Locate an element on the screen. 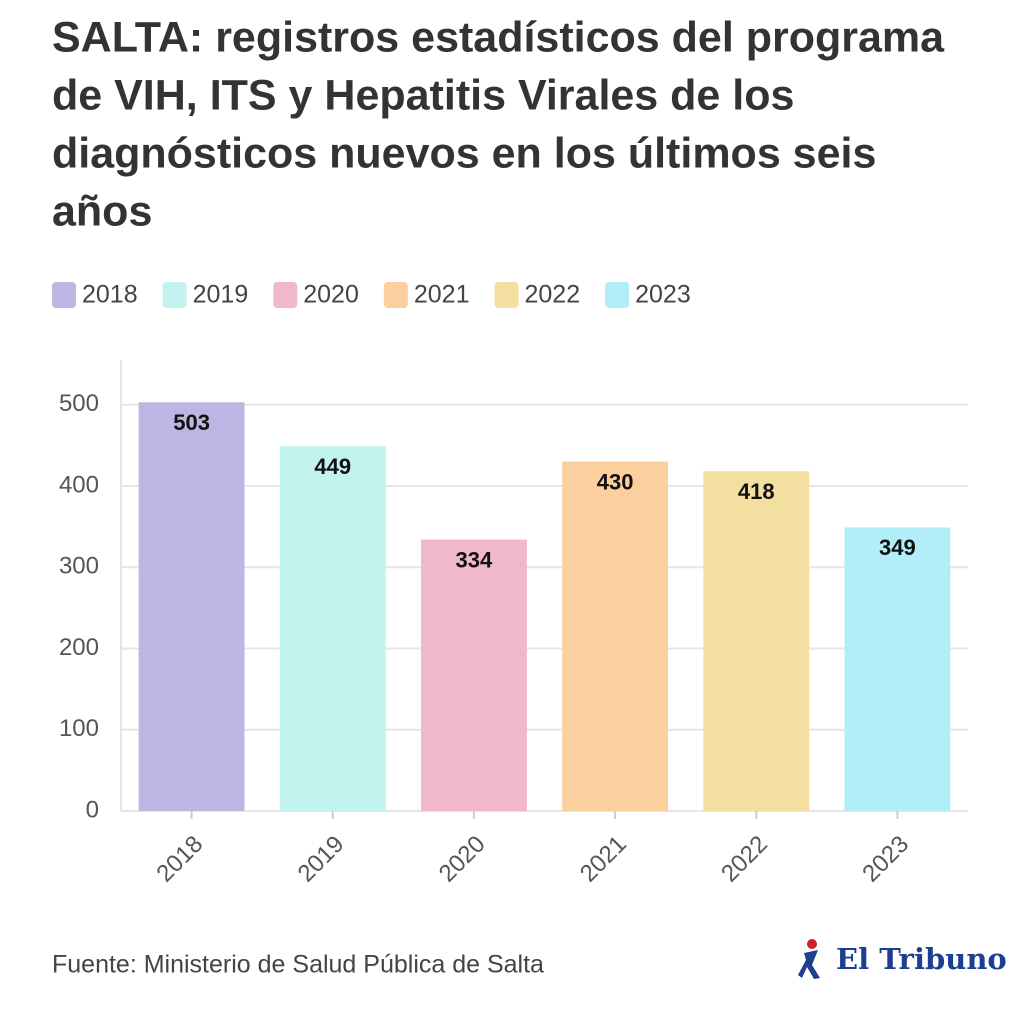 The image size is (1024, 1018). legend-label: 2020 is located at coordinates (331, 295).